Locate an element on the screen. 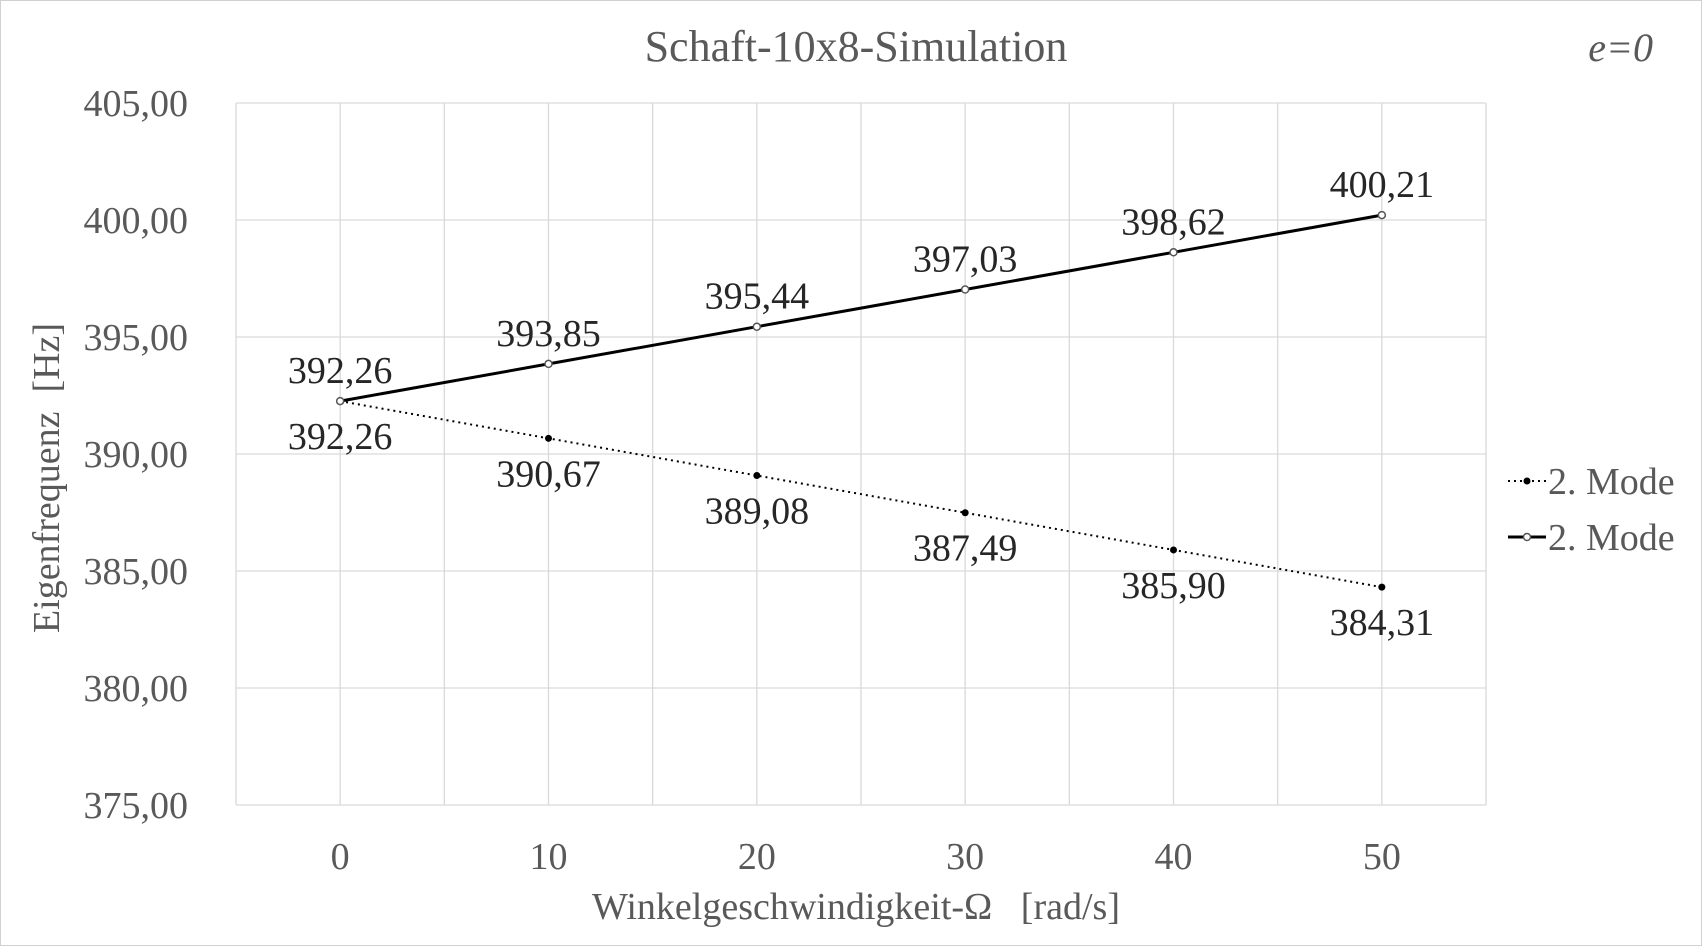 The height and width of the screenshot is (946, 1702). data-label: 384,31 is located at coordinates (1382, 623).